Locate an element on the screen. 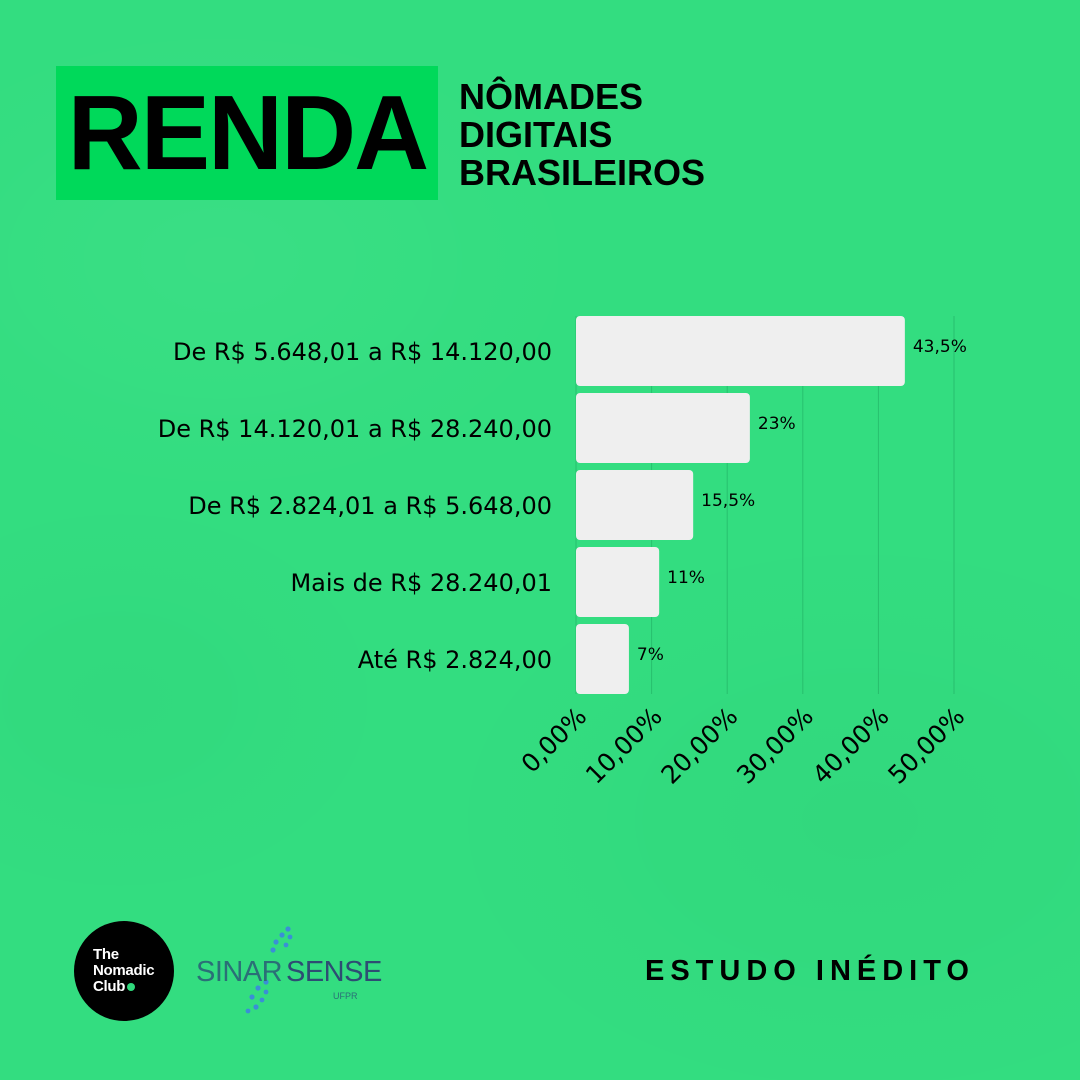 The width and height of the screenshot is (1080, 1080). data-label: 11% is located at coordinates (686, 578).